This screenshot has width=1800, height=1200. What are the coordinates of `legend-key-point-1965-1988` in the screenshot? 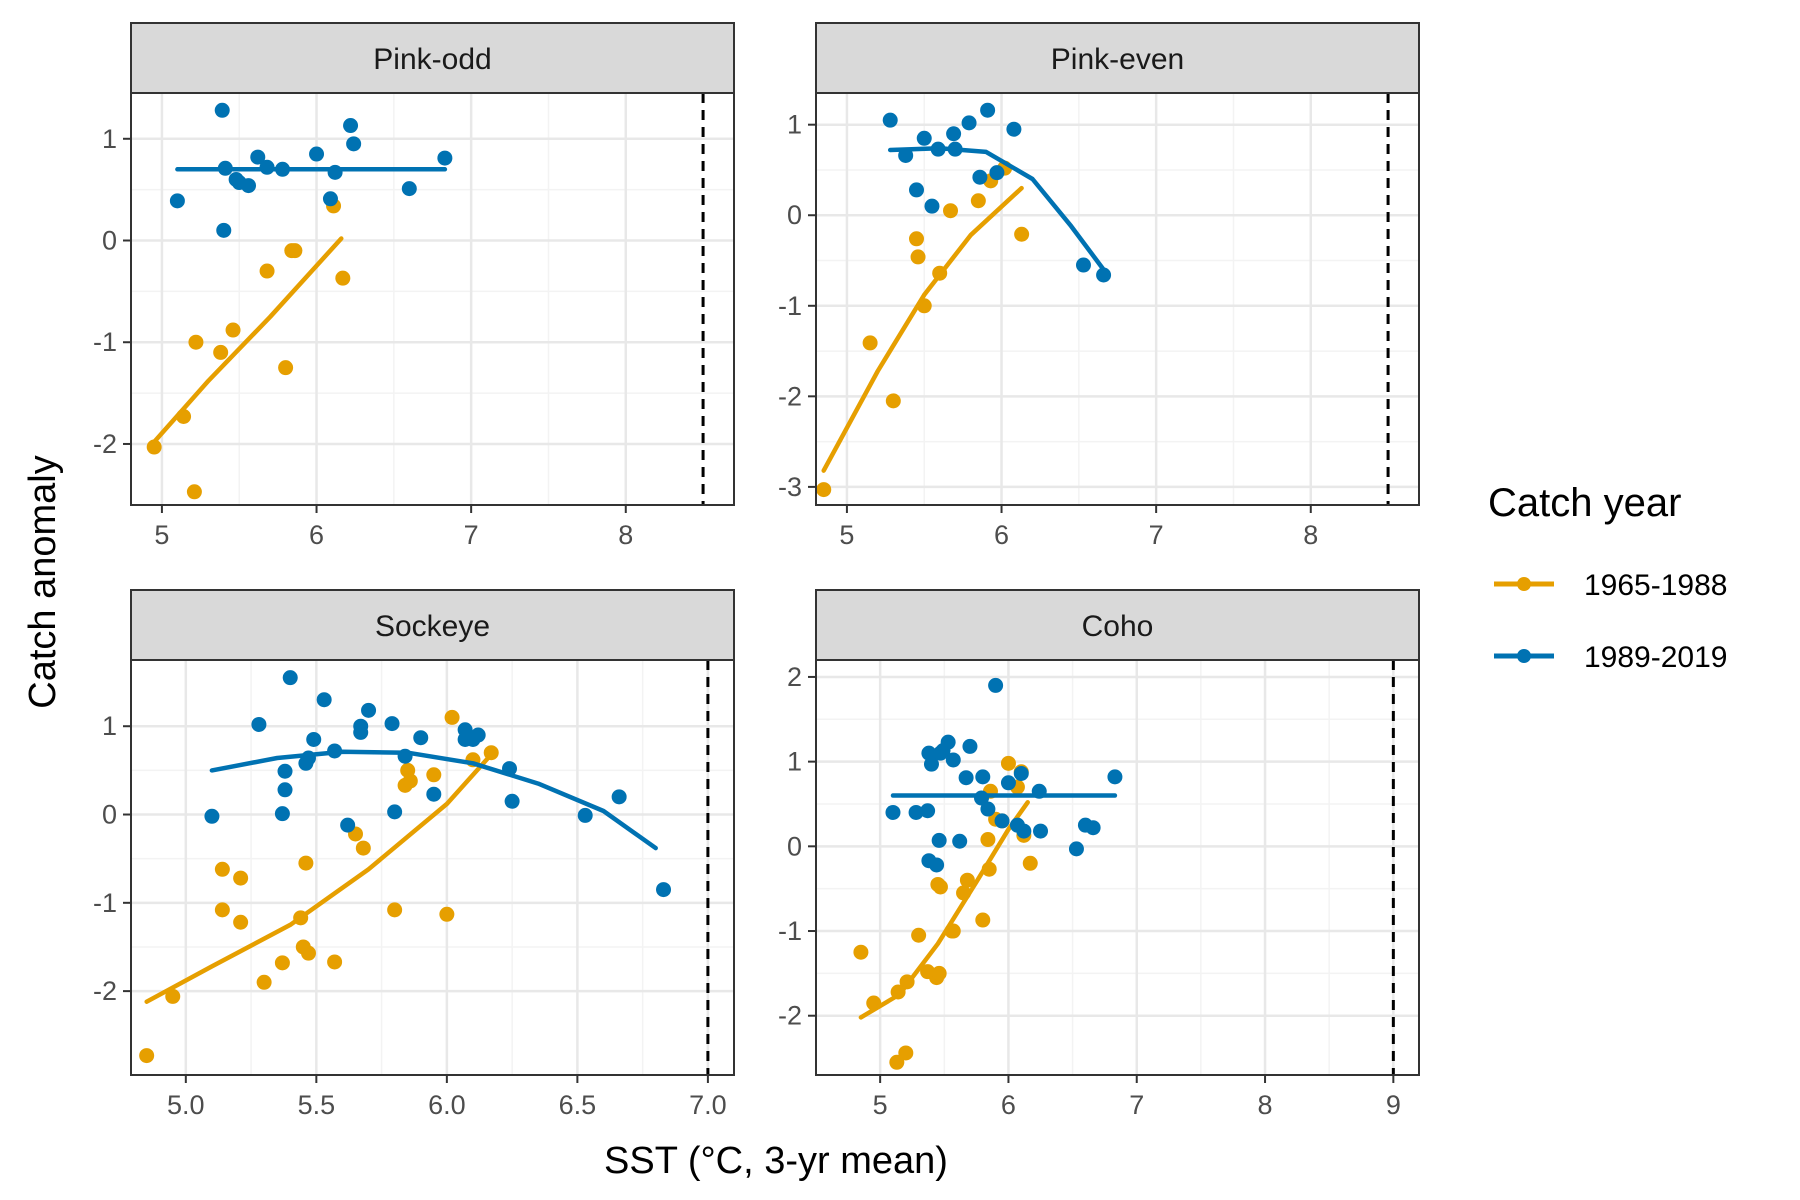 It's located at (1524, 584).